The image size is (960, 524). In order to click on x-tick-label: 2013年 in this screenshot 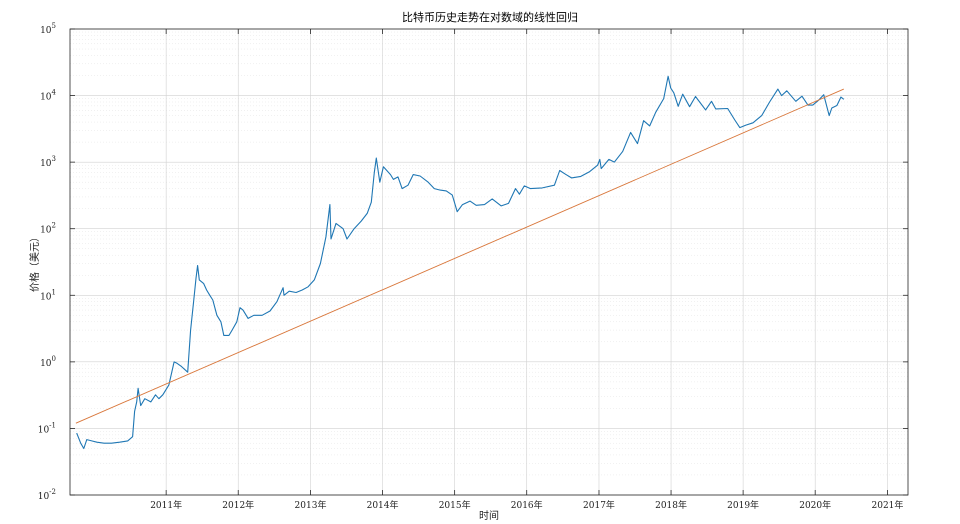, I will do `click(311, 505)`.